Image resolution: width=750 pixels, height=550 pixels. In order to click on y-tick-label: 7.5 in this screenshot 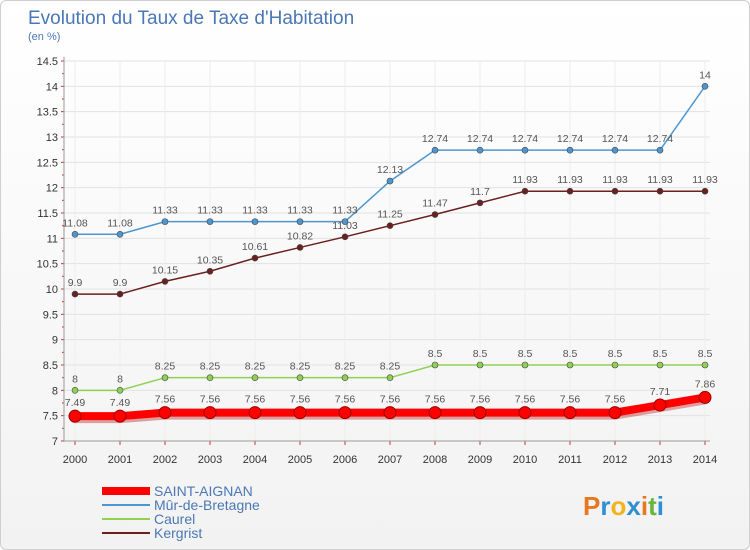, I will do `click(50, 417)`.